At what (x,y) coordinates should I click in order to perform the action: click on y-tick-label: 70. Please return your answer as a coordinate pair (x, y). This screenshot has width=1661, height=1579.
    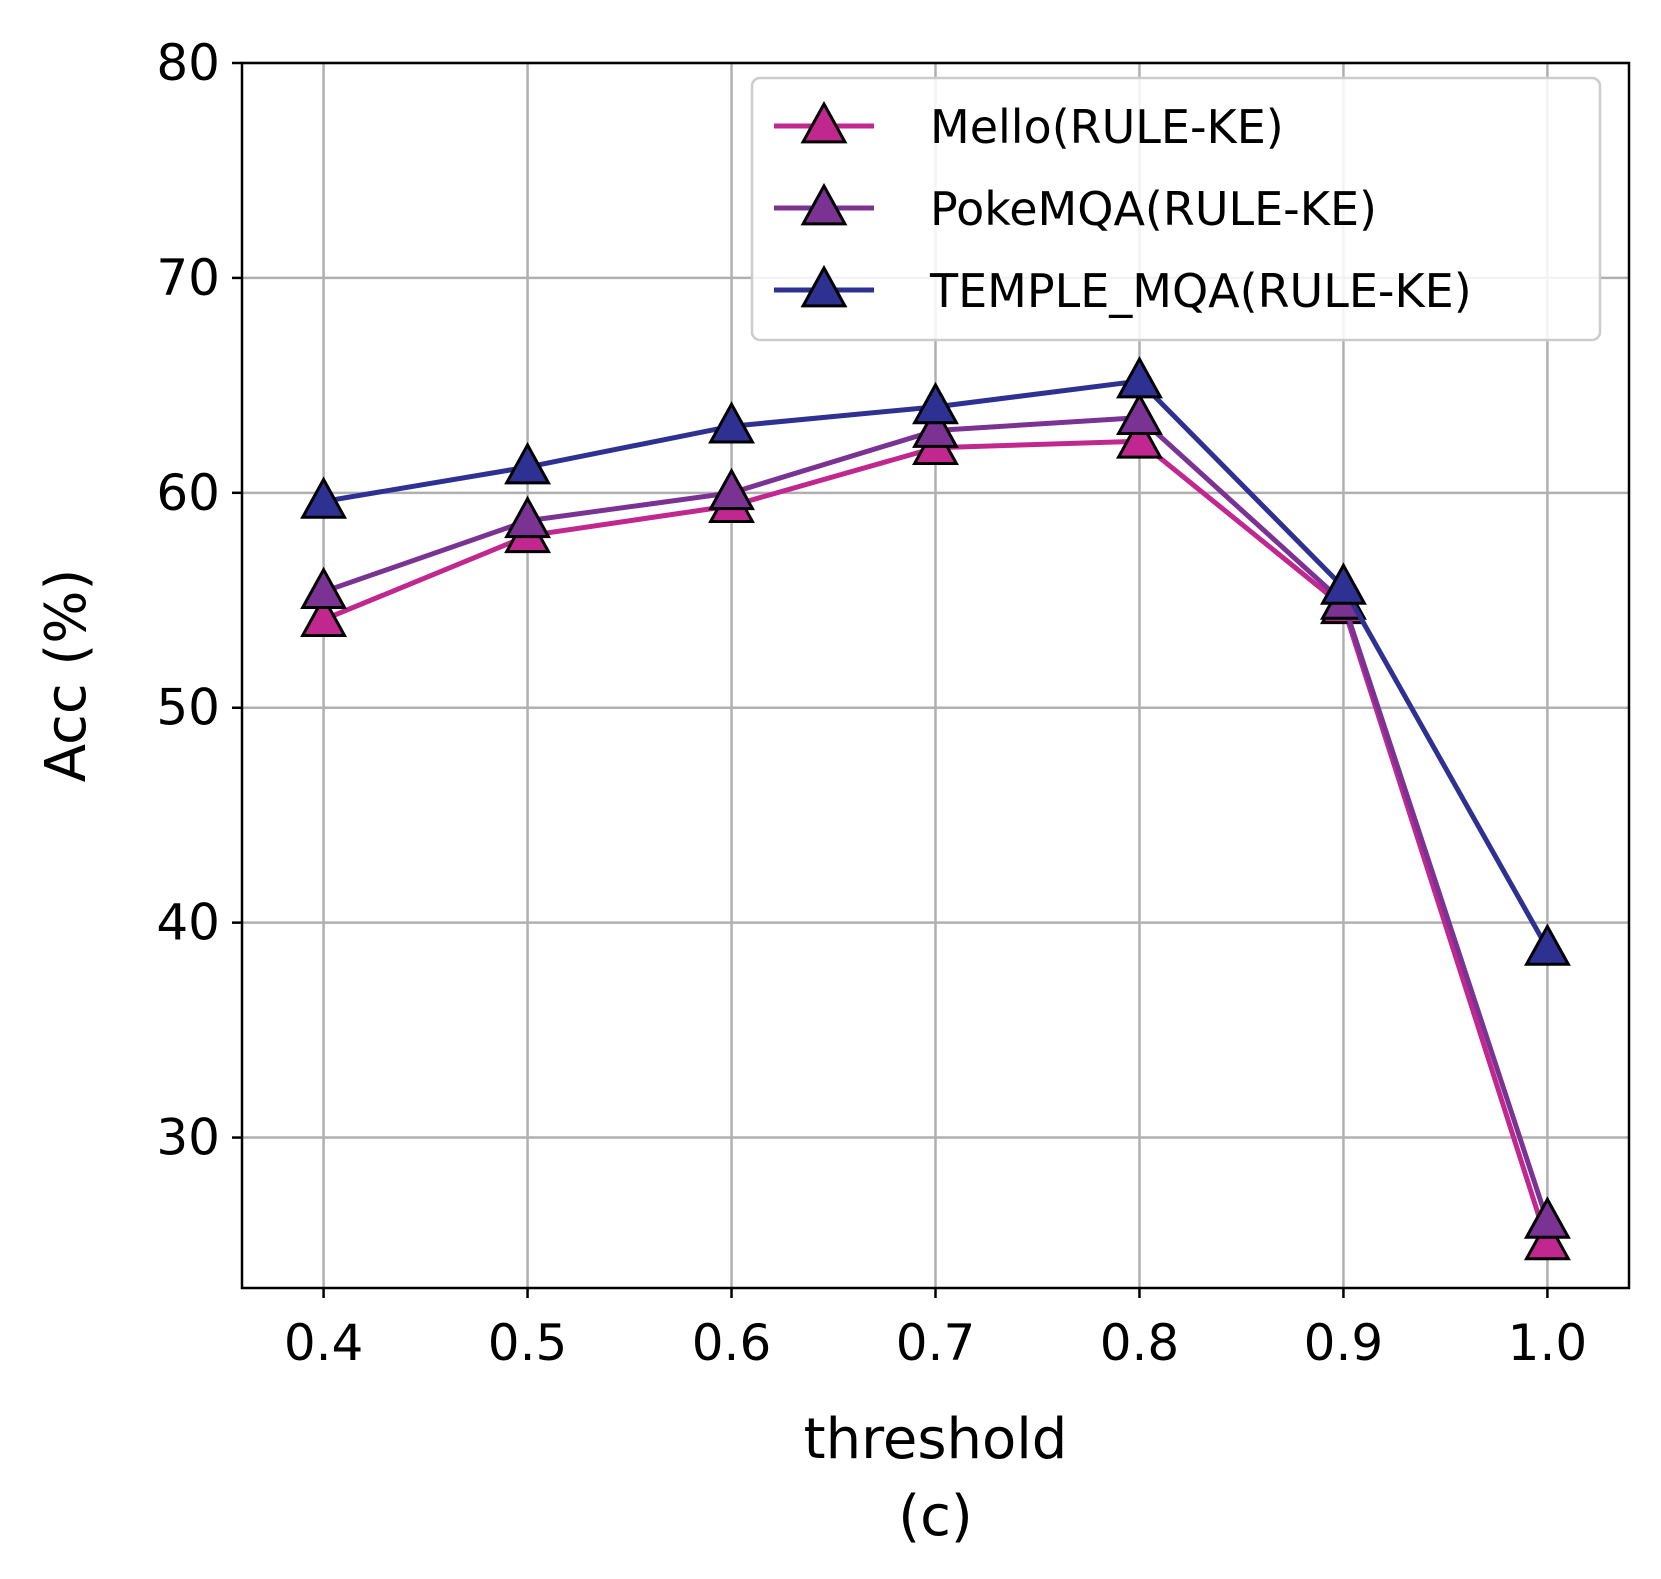
    Looking at the image, I should click on (188, 278).